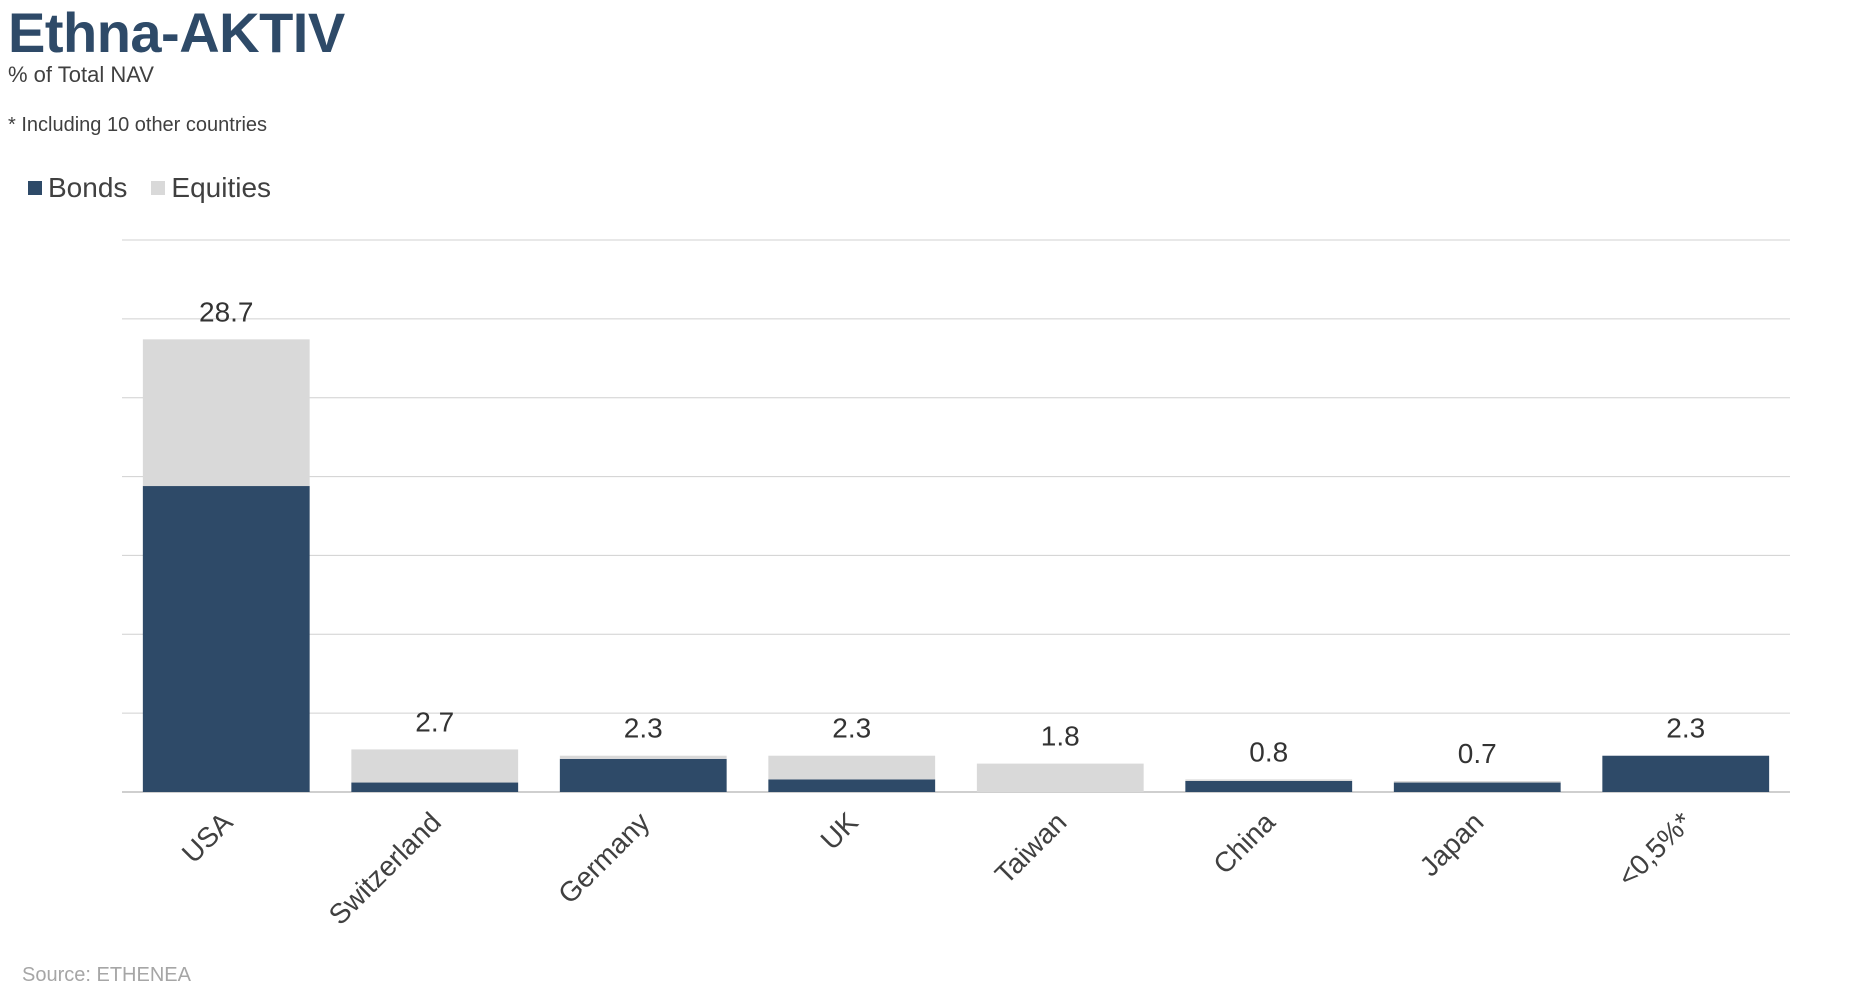 The image size is (1850, 991). I want to click on legend-item-bonds: Bonds, so click(77, 188).